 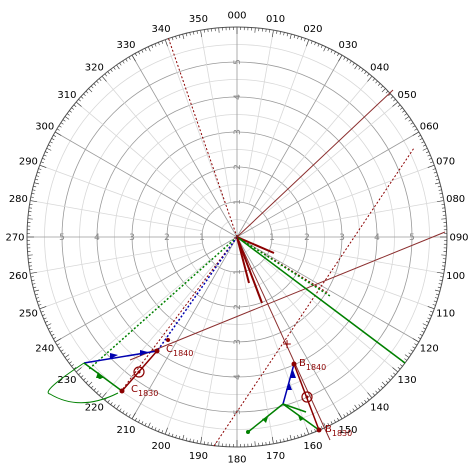 I want to click on target-b-cpa-dot, so click(x=307, y=397).